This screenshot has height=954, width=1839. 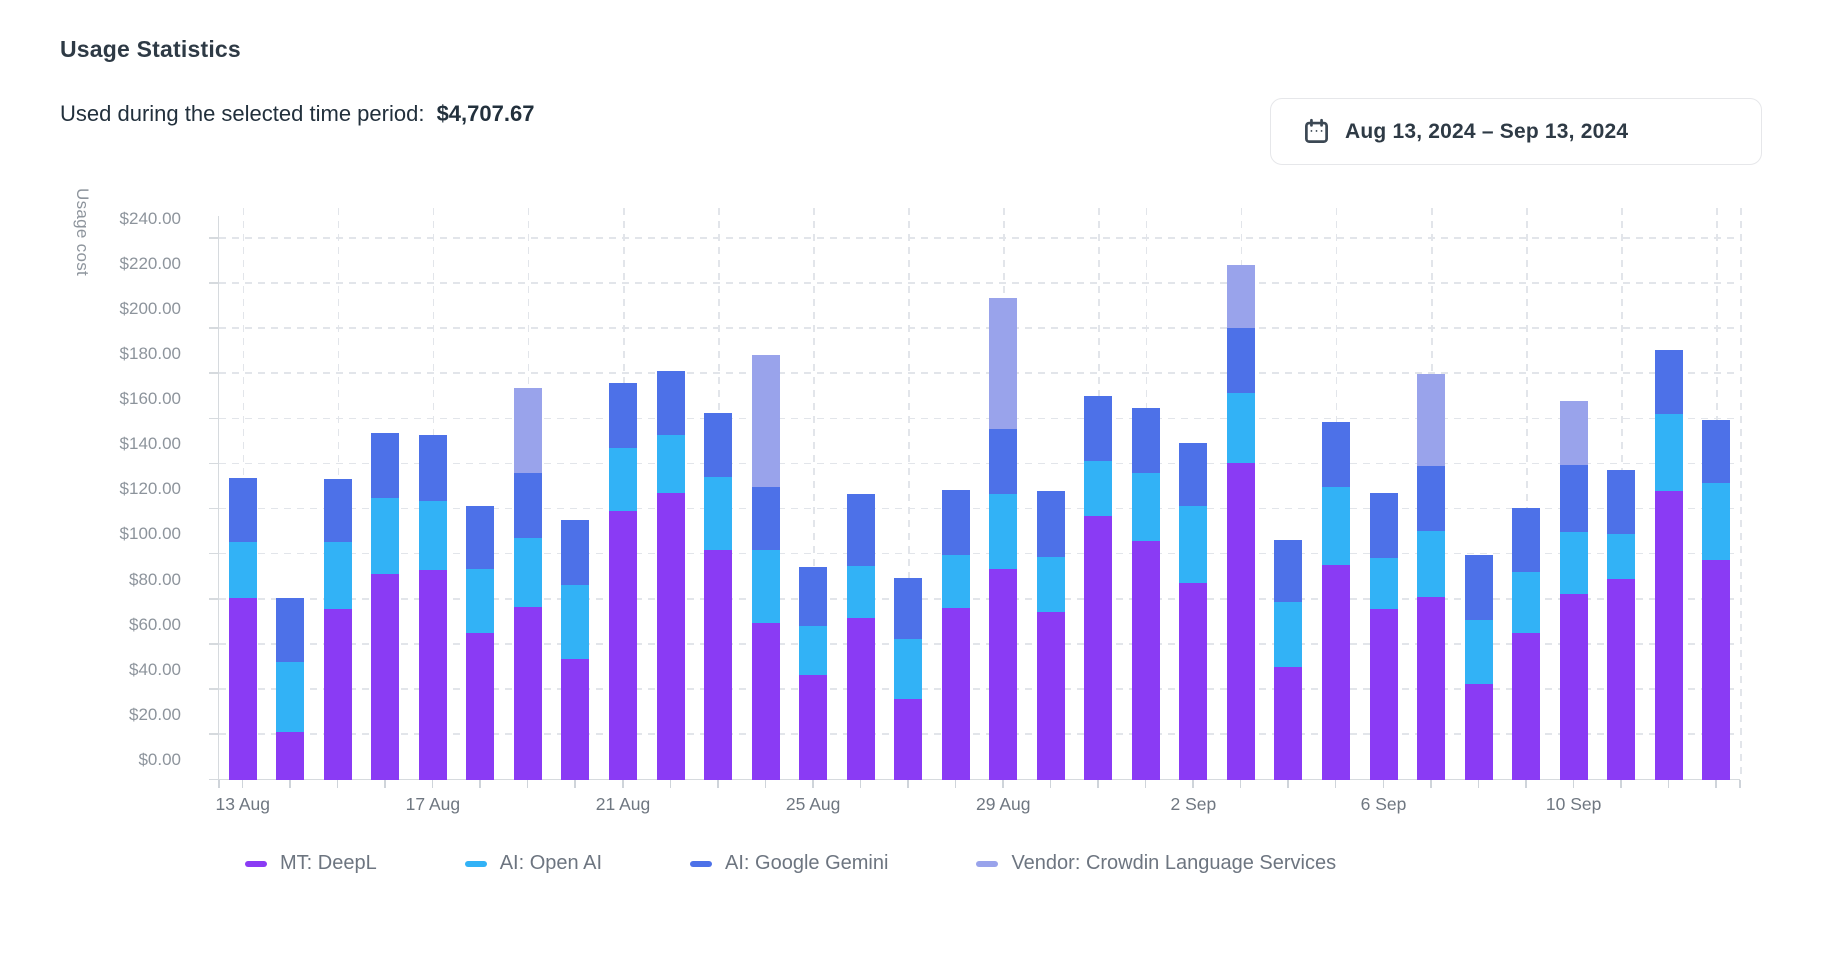 I want to click on bar-20-aug, so click(x=575, y=649).